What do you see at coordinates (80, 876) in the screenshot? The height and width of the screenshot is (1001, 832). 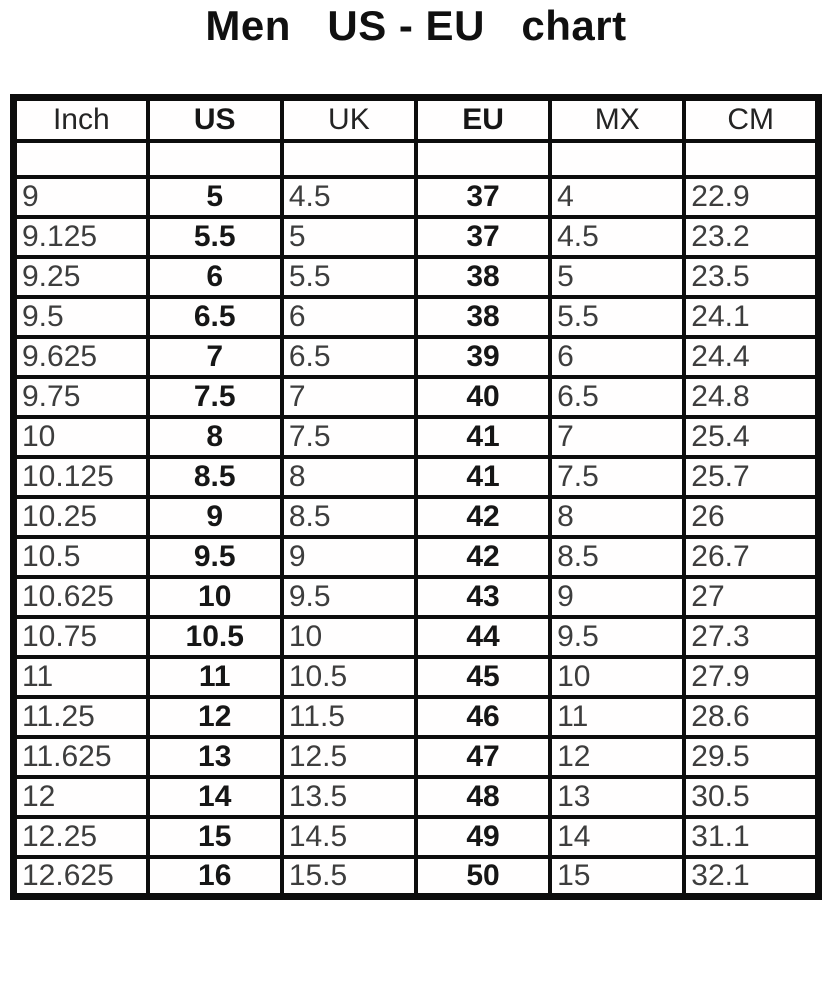 I see `cell: 12.625` at bounding box center [80, 876].